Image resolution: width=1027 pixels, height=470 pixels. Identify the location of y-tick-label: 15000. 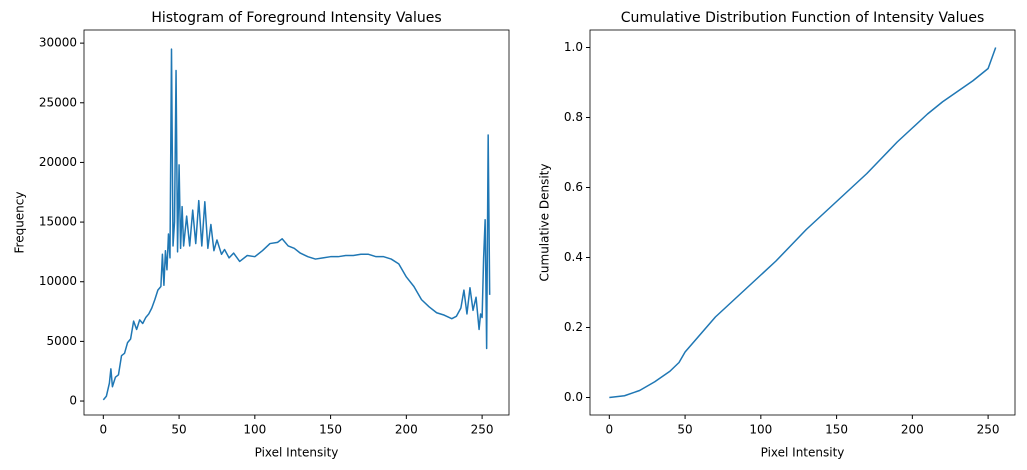
(58, 222).